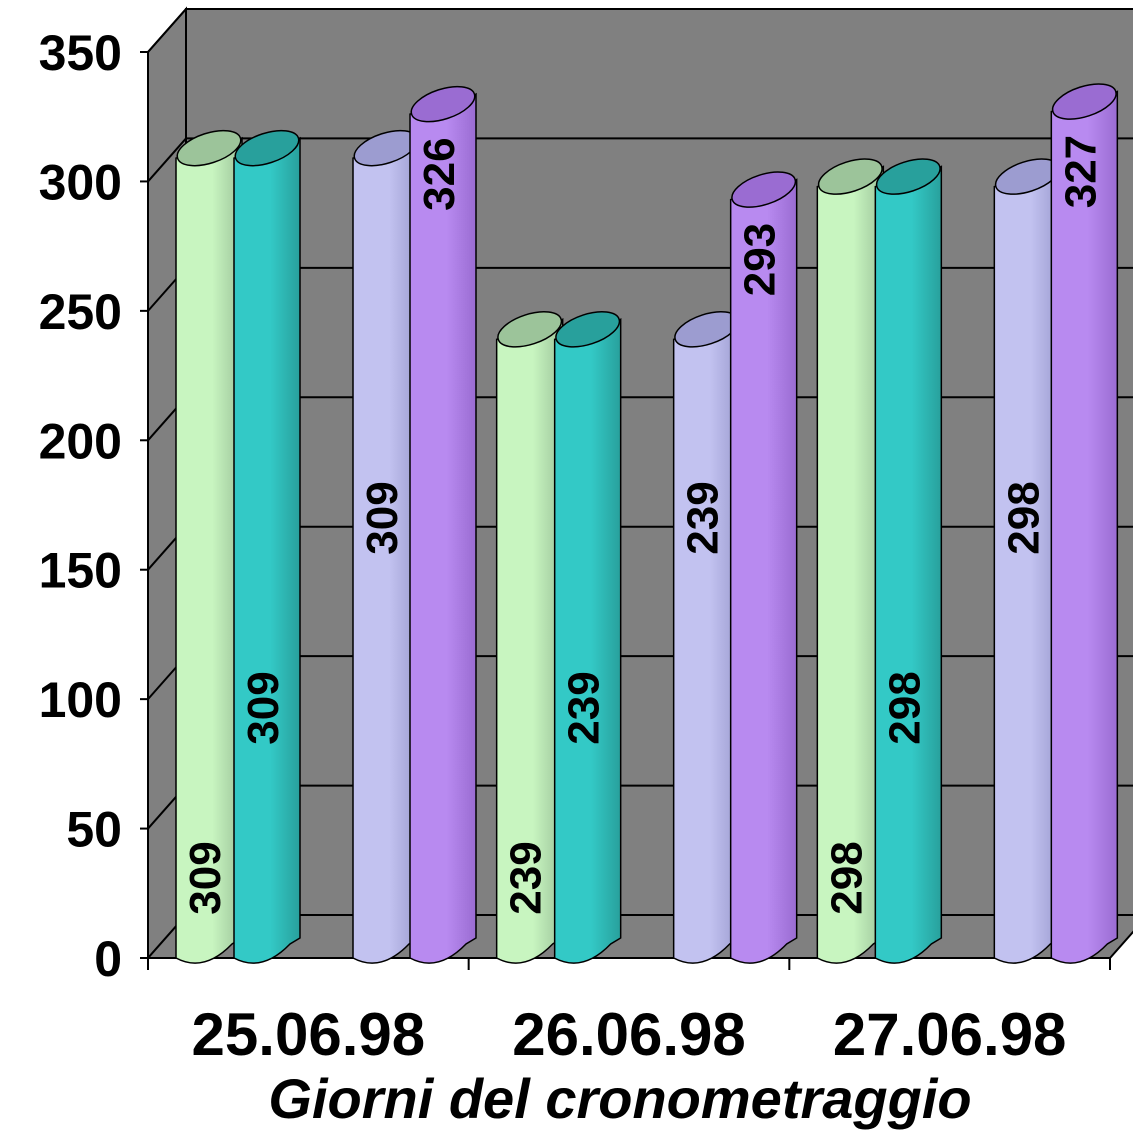 This screenshot has width=1133, height=1130. What do you see at coordinates (619, 1098) in the screenshot?
I see `x-axis-title: Giorni del cronometraggio` at bounding box center [619, 1098].